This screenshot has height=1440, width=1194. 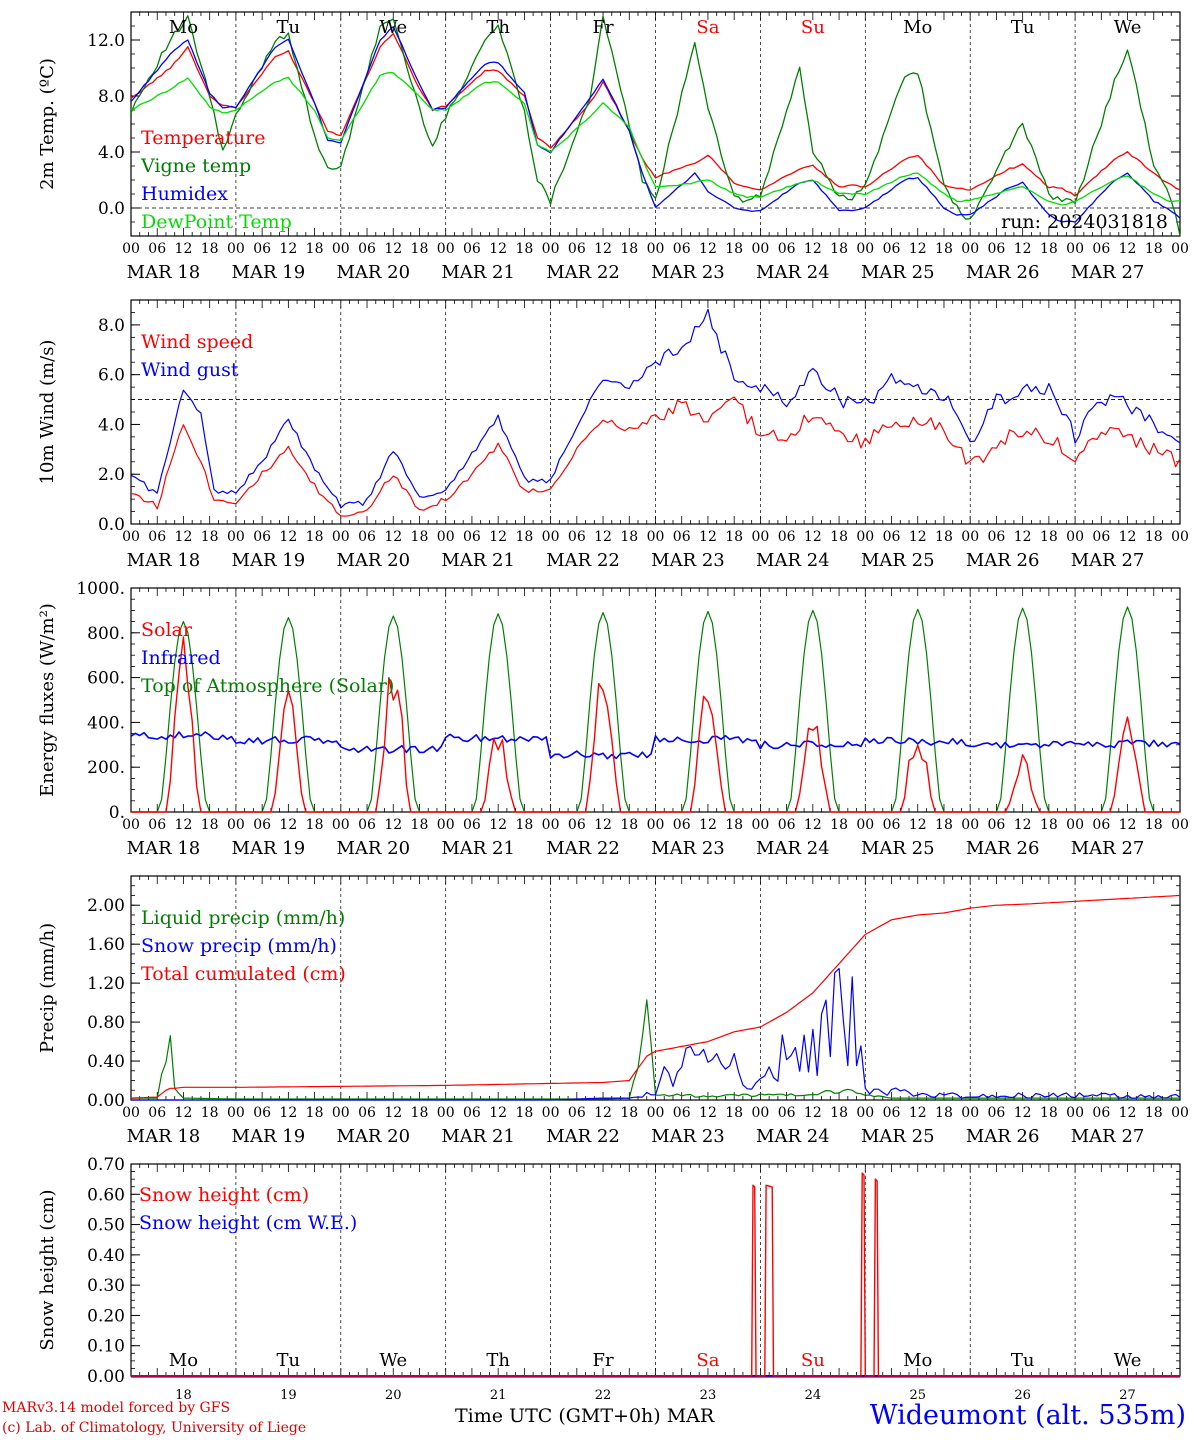 What do you see at coordinates (183, 1360) in the screenshot?
I see `weekday-label: Mo` at bounding box center [183, 1360].